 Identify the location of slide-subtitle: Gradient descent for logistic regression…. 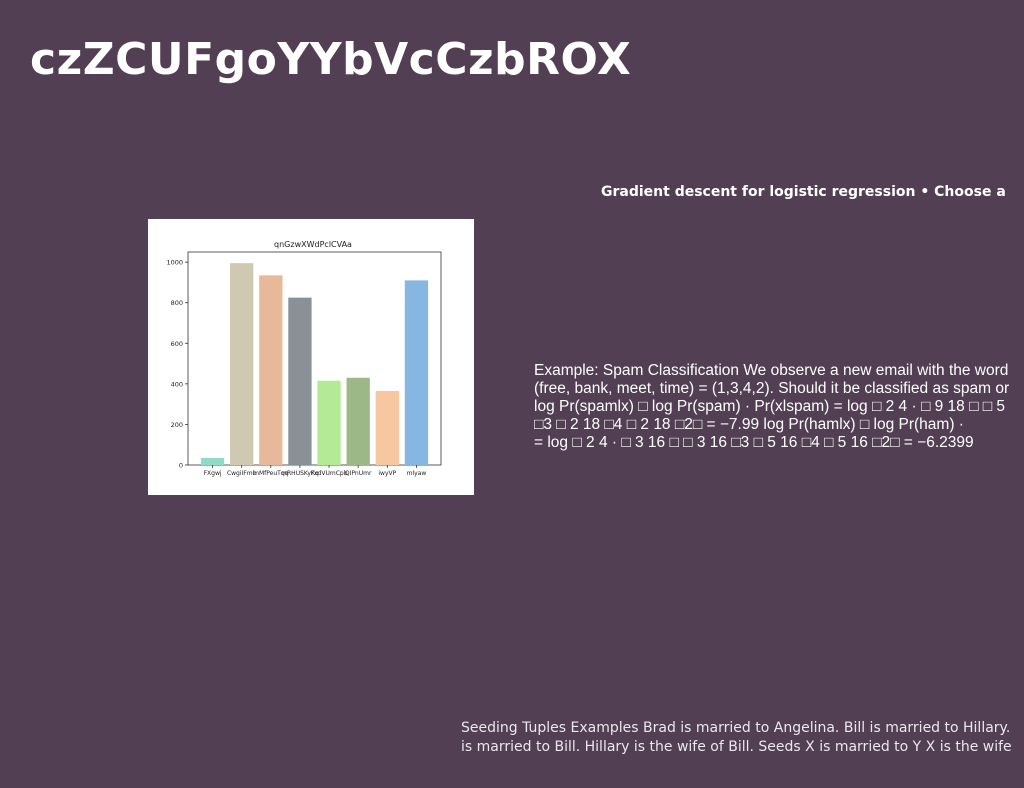
(803, 192).